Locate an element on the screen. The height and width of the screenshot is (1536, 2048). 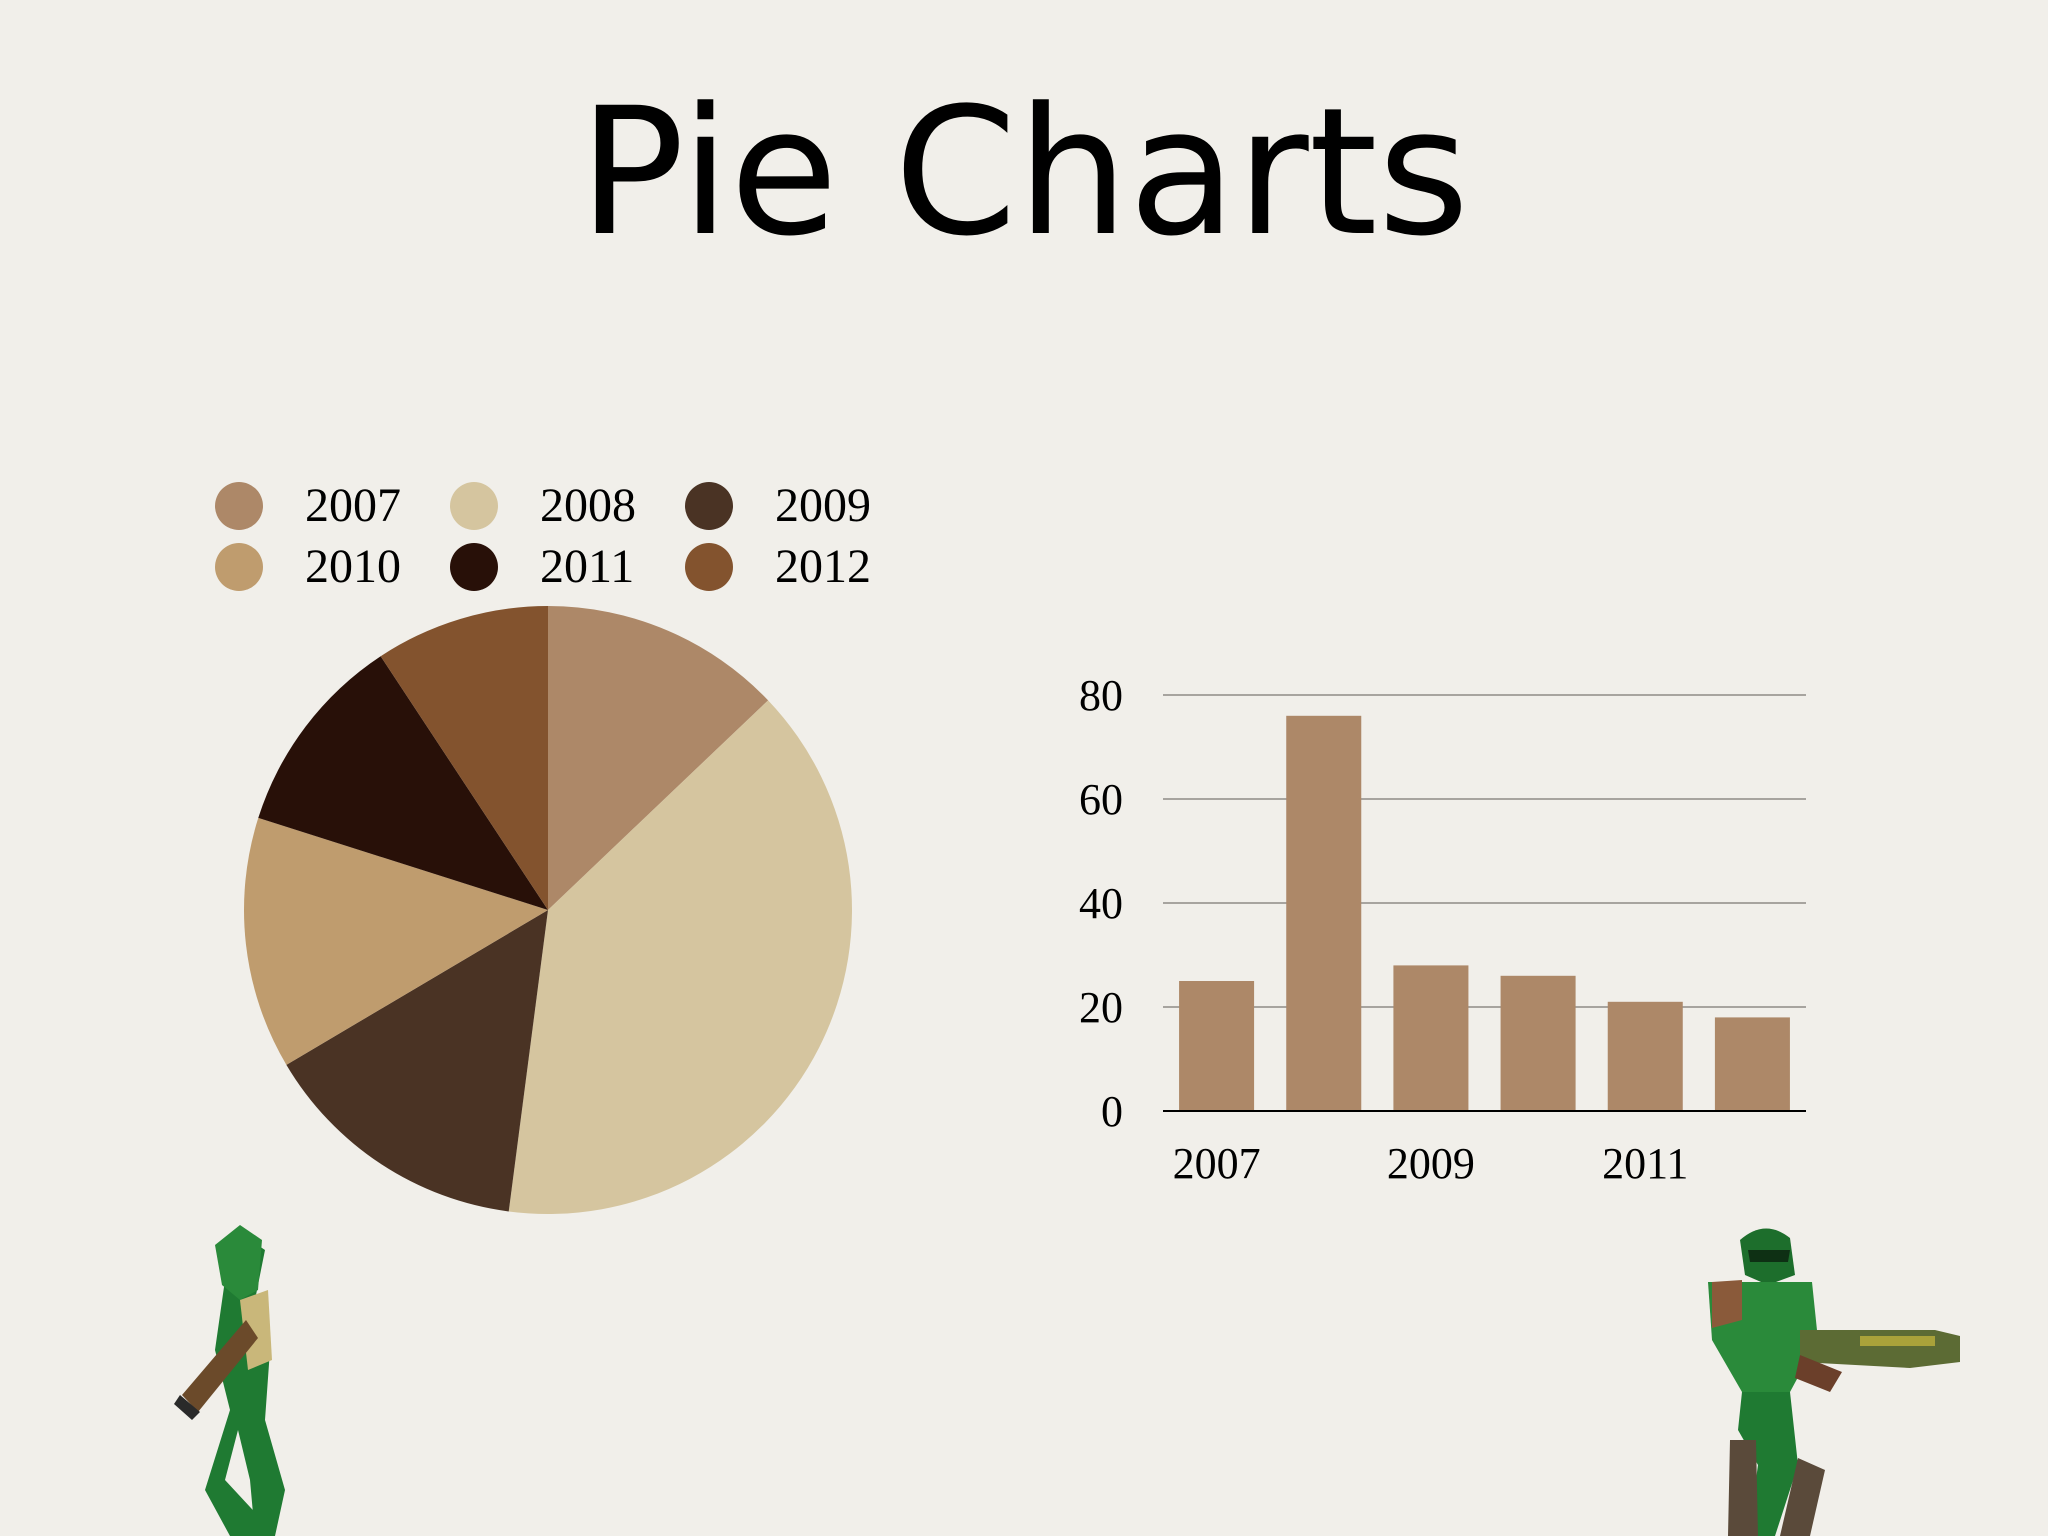
legend-item-2007: 2007 is located at coordinates (308, 505).